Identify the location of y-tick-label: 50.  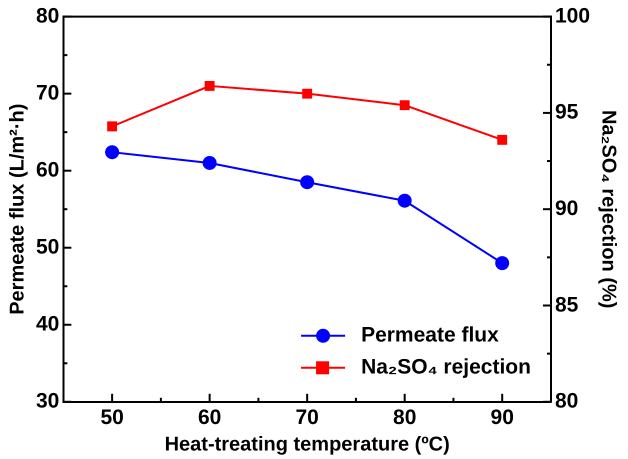
(48, 247).